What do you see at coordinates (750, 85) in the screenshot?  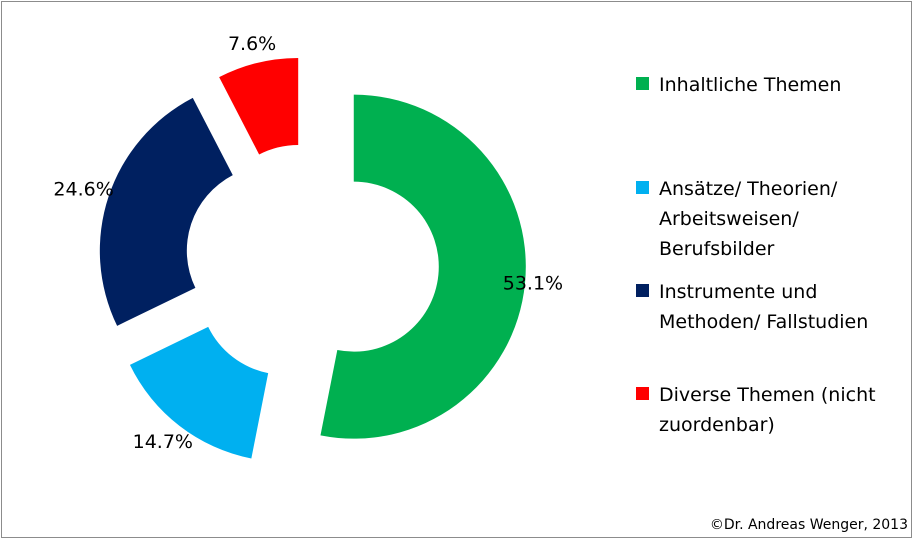 I see `legend-label: Inhaltliche Themen` at bounding box center [750, 85].